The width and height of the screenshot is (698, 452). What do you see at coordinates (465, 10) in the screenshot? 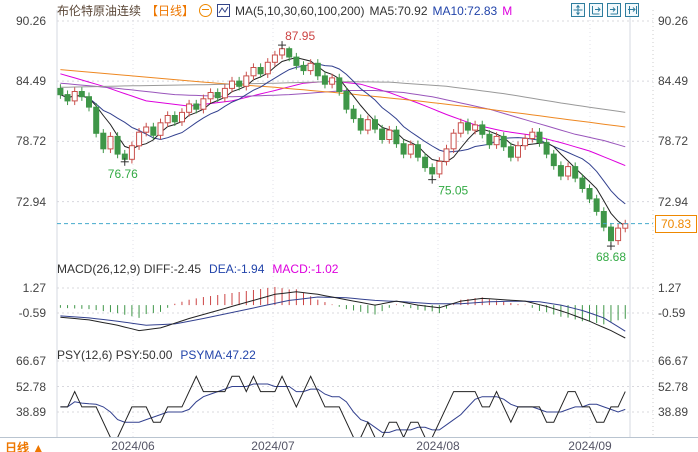
I see `ma10-value: MA10:72.83` at bounding box center [465, 10].